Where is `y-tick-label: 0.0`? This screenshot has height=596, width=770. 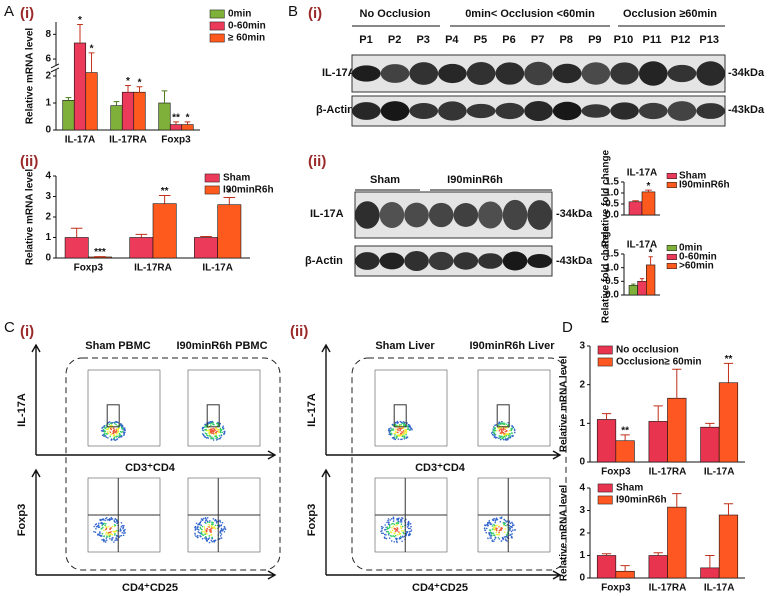 y-tick-label: 0.0 is located at coordinates (612, 295).